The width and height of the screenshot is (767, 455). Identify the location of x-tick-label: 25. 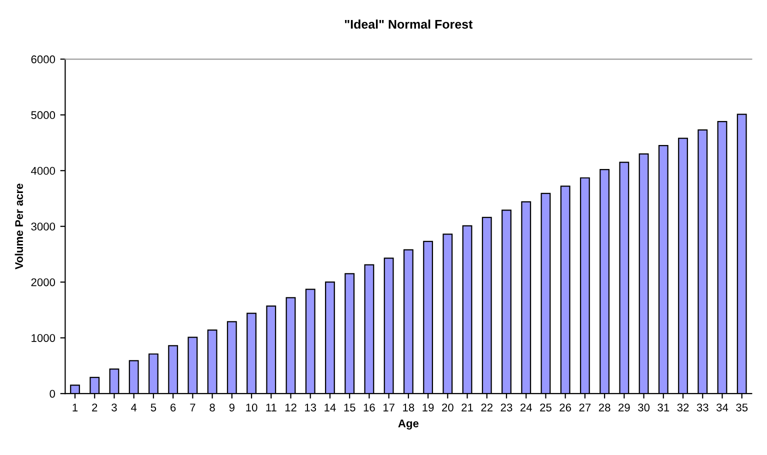
(546, 408).